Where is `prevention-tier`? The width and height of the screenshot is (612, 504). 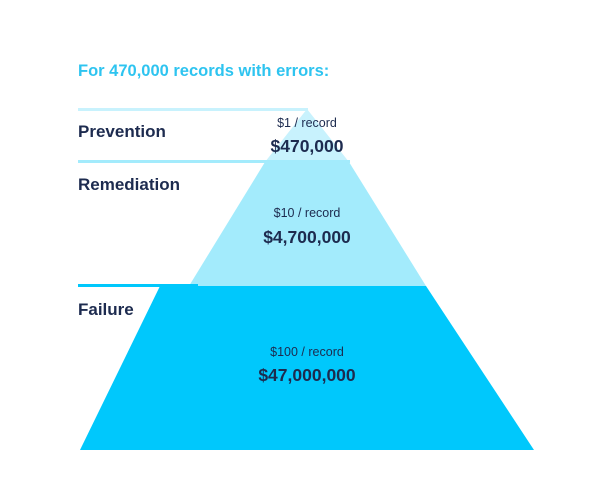
prevention-tier is located at coordinates (307, 135).